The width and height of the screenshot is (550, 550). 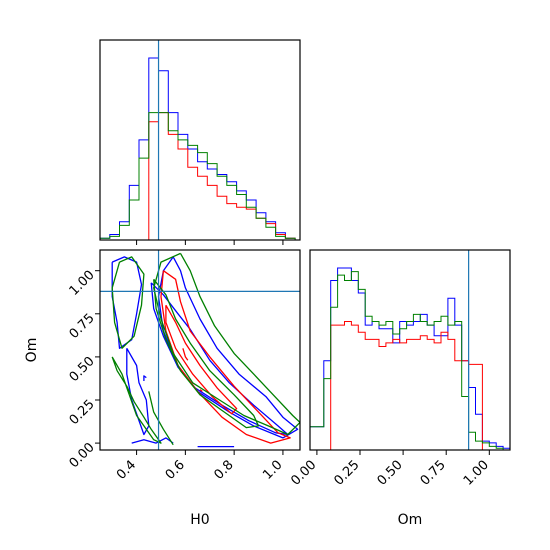 I want to click on hist-om-frame, so click(x=410, y=350).